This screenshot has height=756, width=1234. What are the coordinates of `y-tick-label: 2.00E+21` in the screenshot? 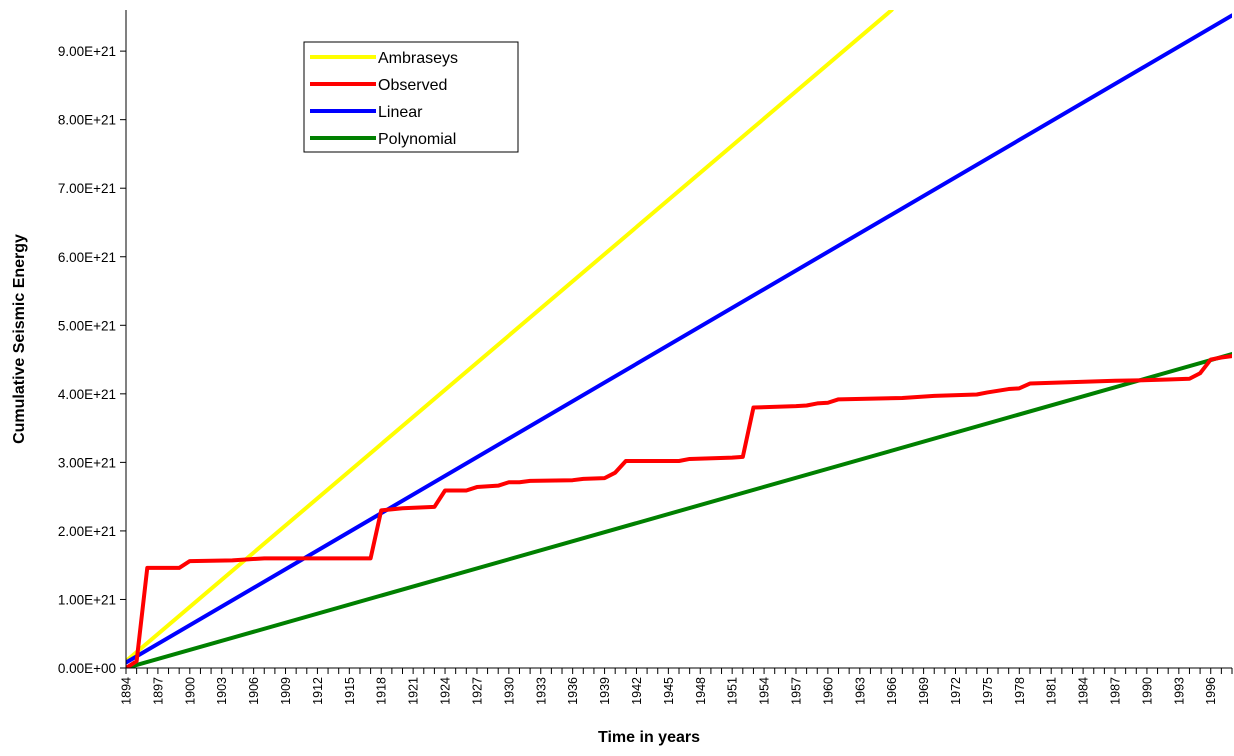 It's located at (87, 531).